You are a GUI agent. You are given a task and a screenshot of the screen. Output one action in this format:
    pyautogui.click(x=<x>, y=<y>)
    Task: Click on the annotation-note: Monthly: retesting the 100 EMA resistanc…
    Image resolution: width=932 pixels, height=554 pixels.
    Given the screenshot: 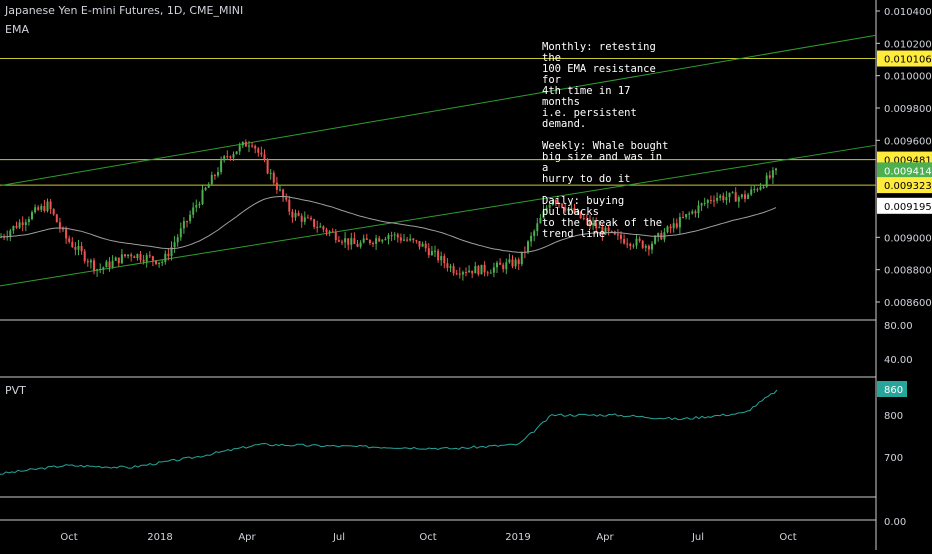 What is the action you would take?
    pyautogui.click(x=605, y=140)
    